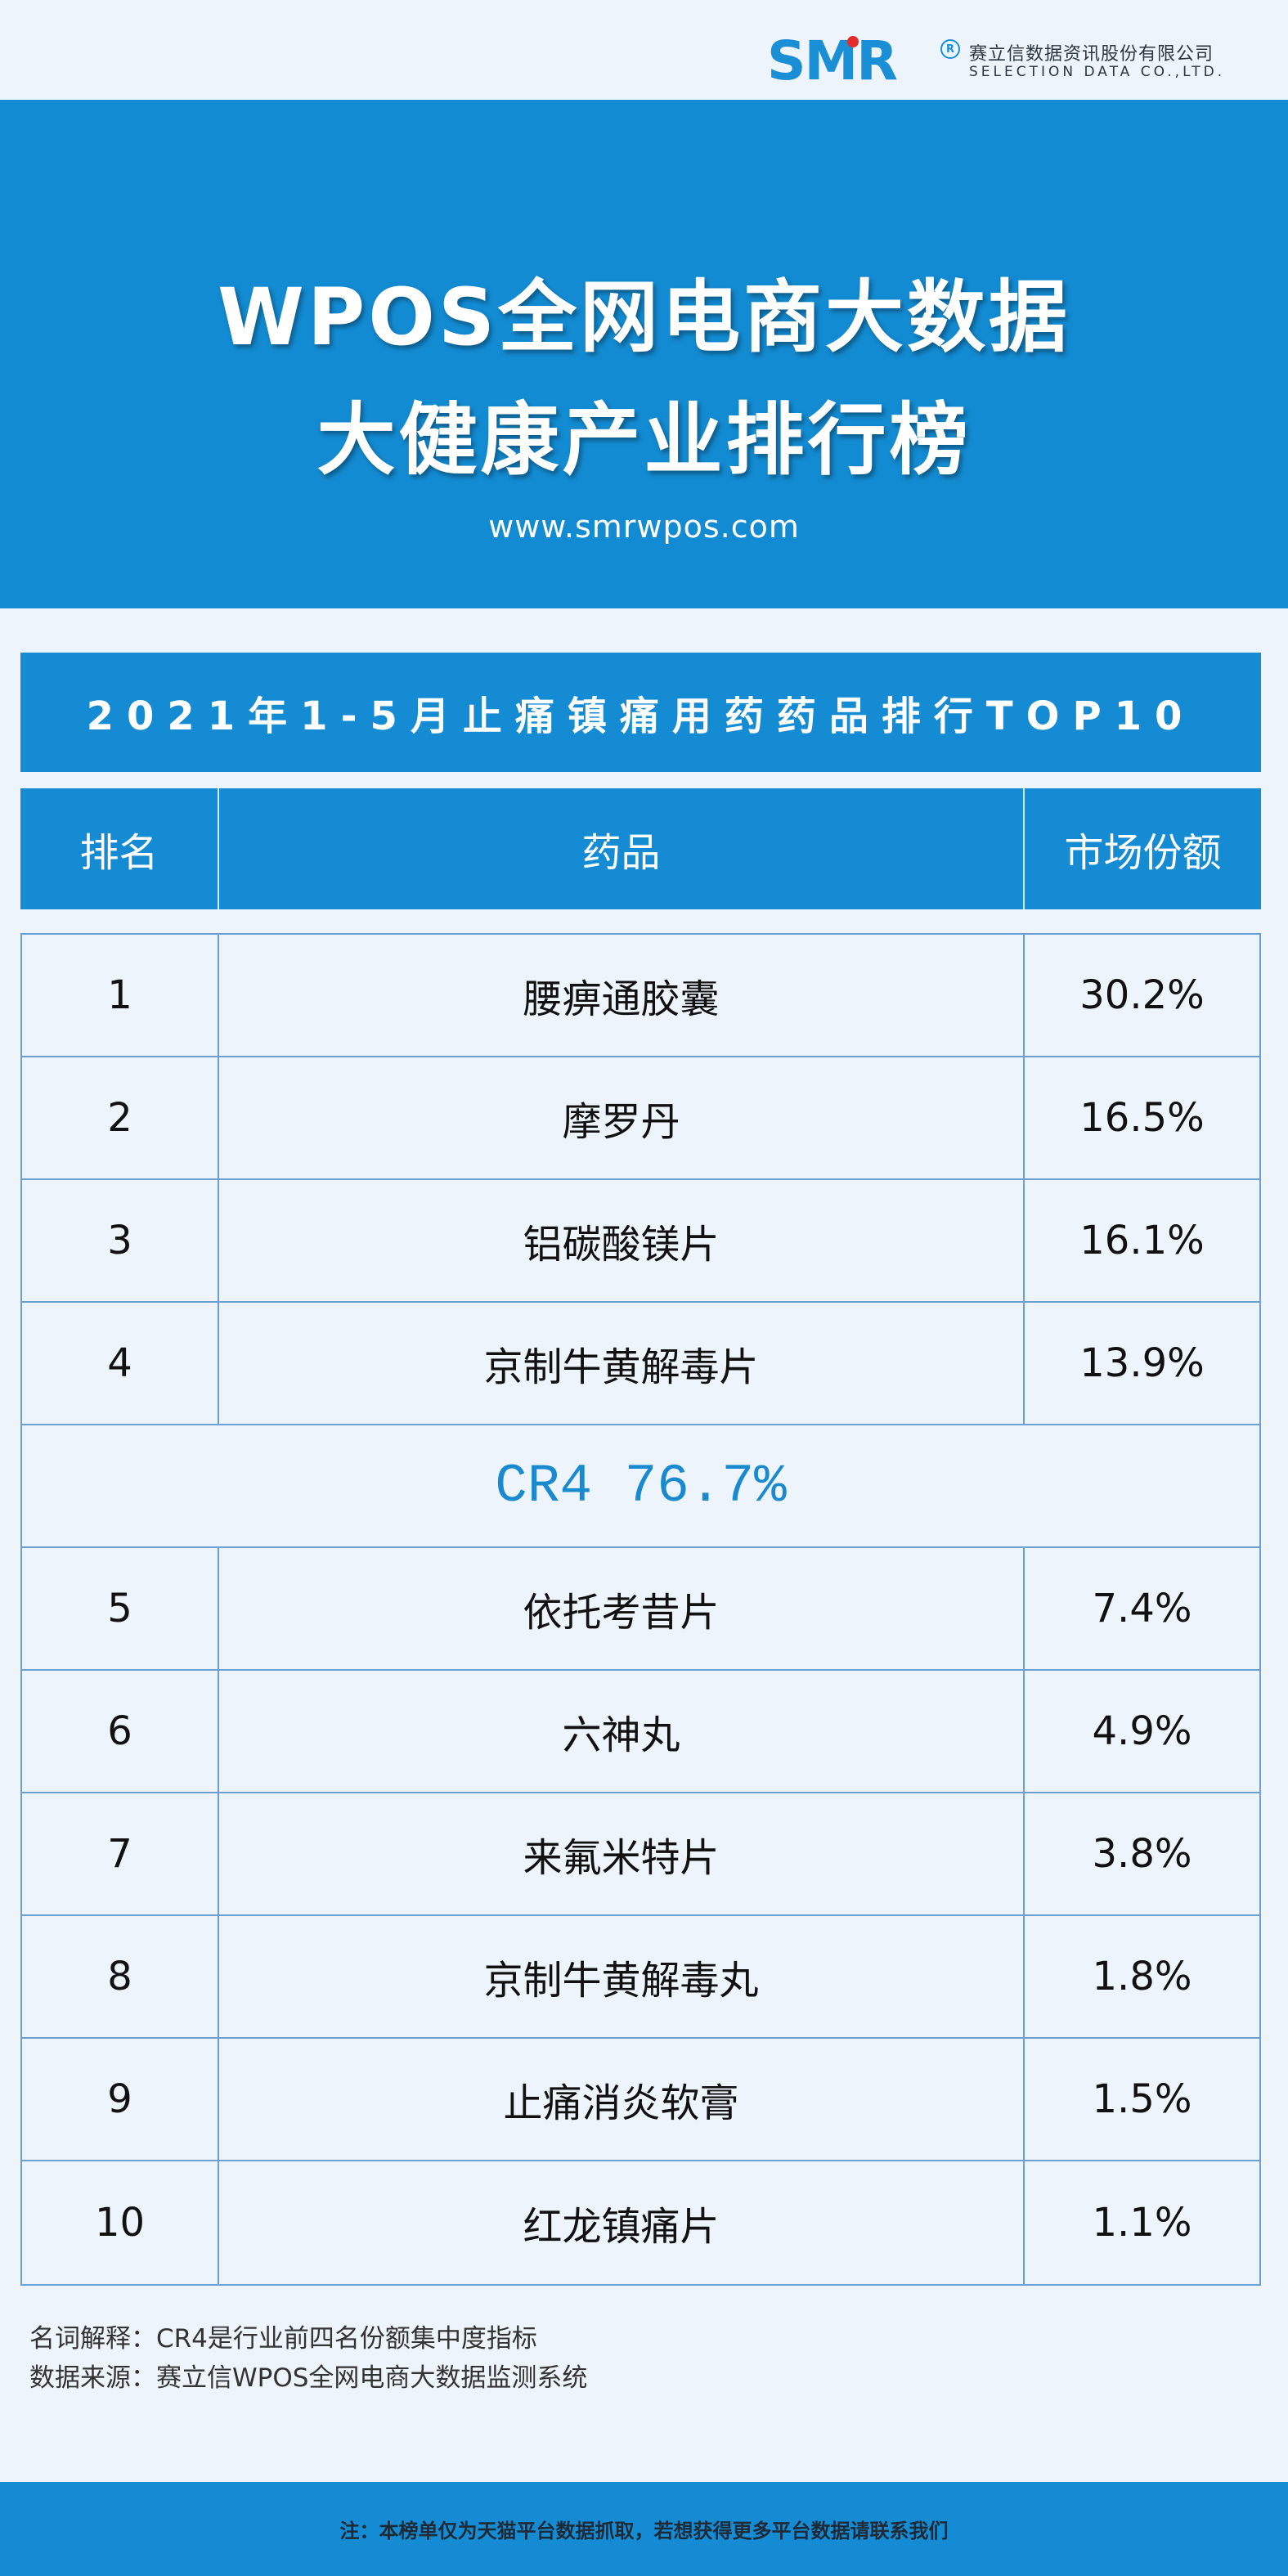 The image size is (1288, 2576). Describe the element at coordinates (644, 317) in the screenshot. I see `hero-title-line1: WPOS全网电商大数据` at that location.